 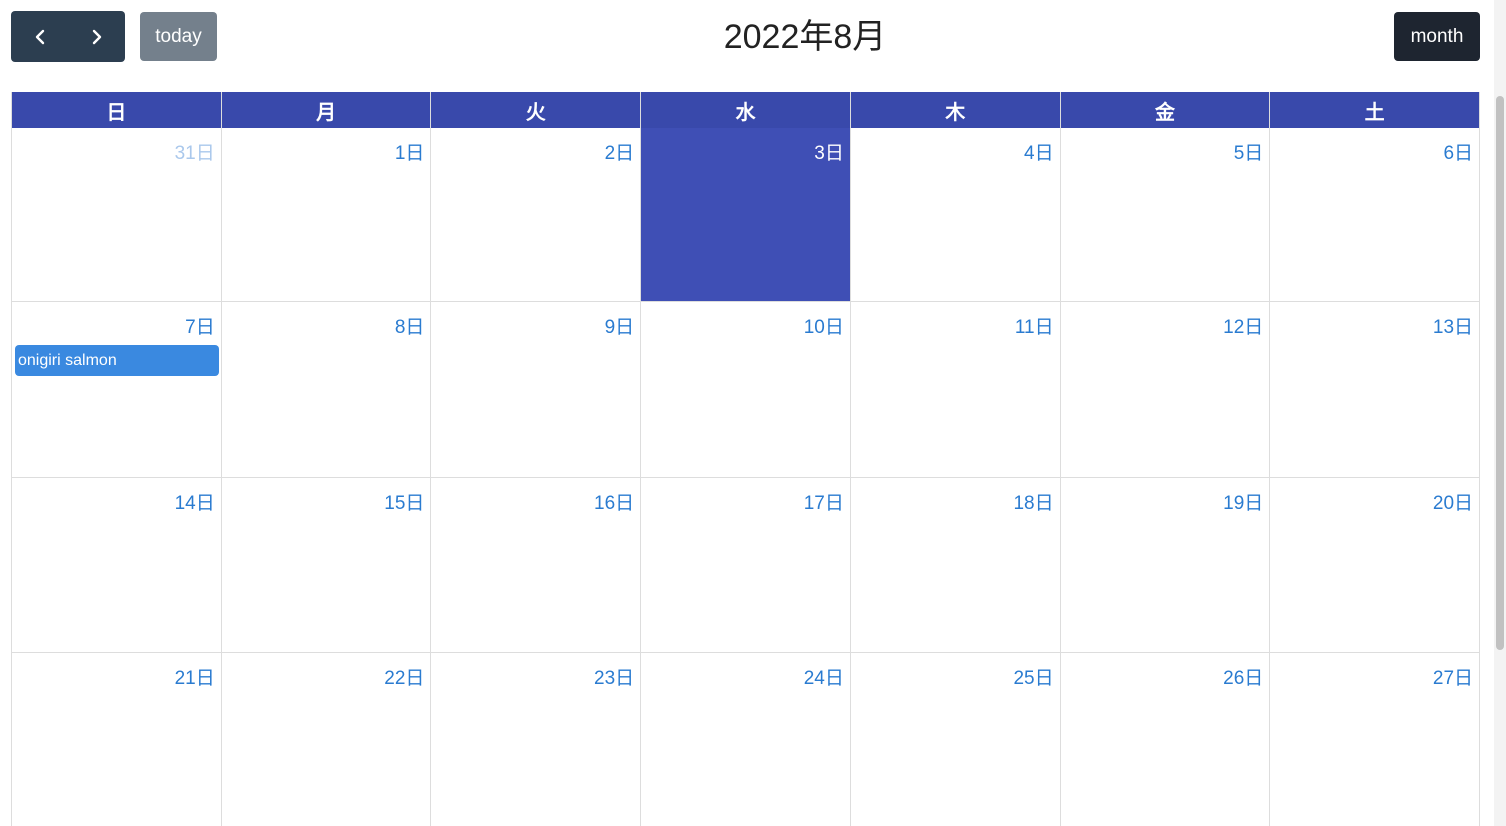 I want to click on day-cell: 31日, so click(x=117, y=214).